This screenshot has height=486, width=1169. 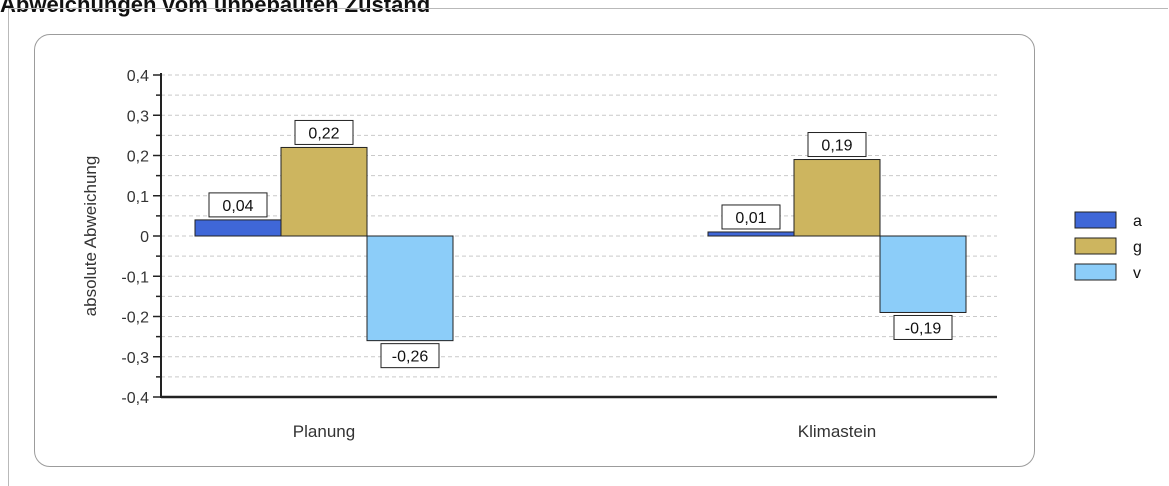 What do you see at coordinates (138, 76) in the screenshot?
I see `y-tick-label: 0,4` at bounding box center [138, 76].